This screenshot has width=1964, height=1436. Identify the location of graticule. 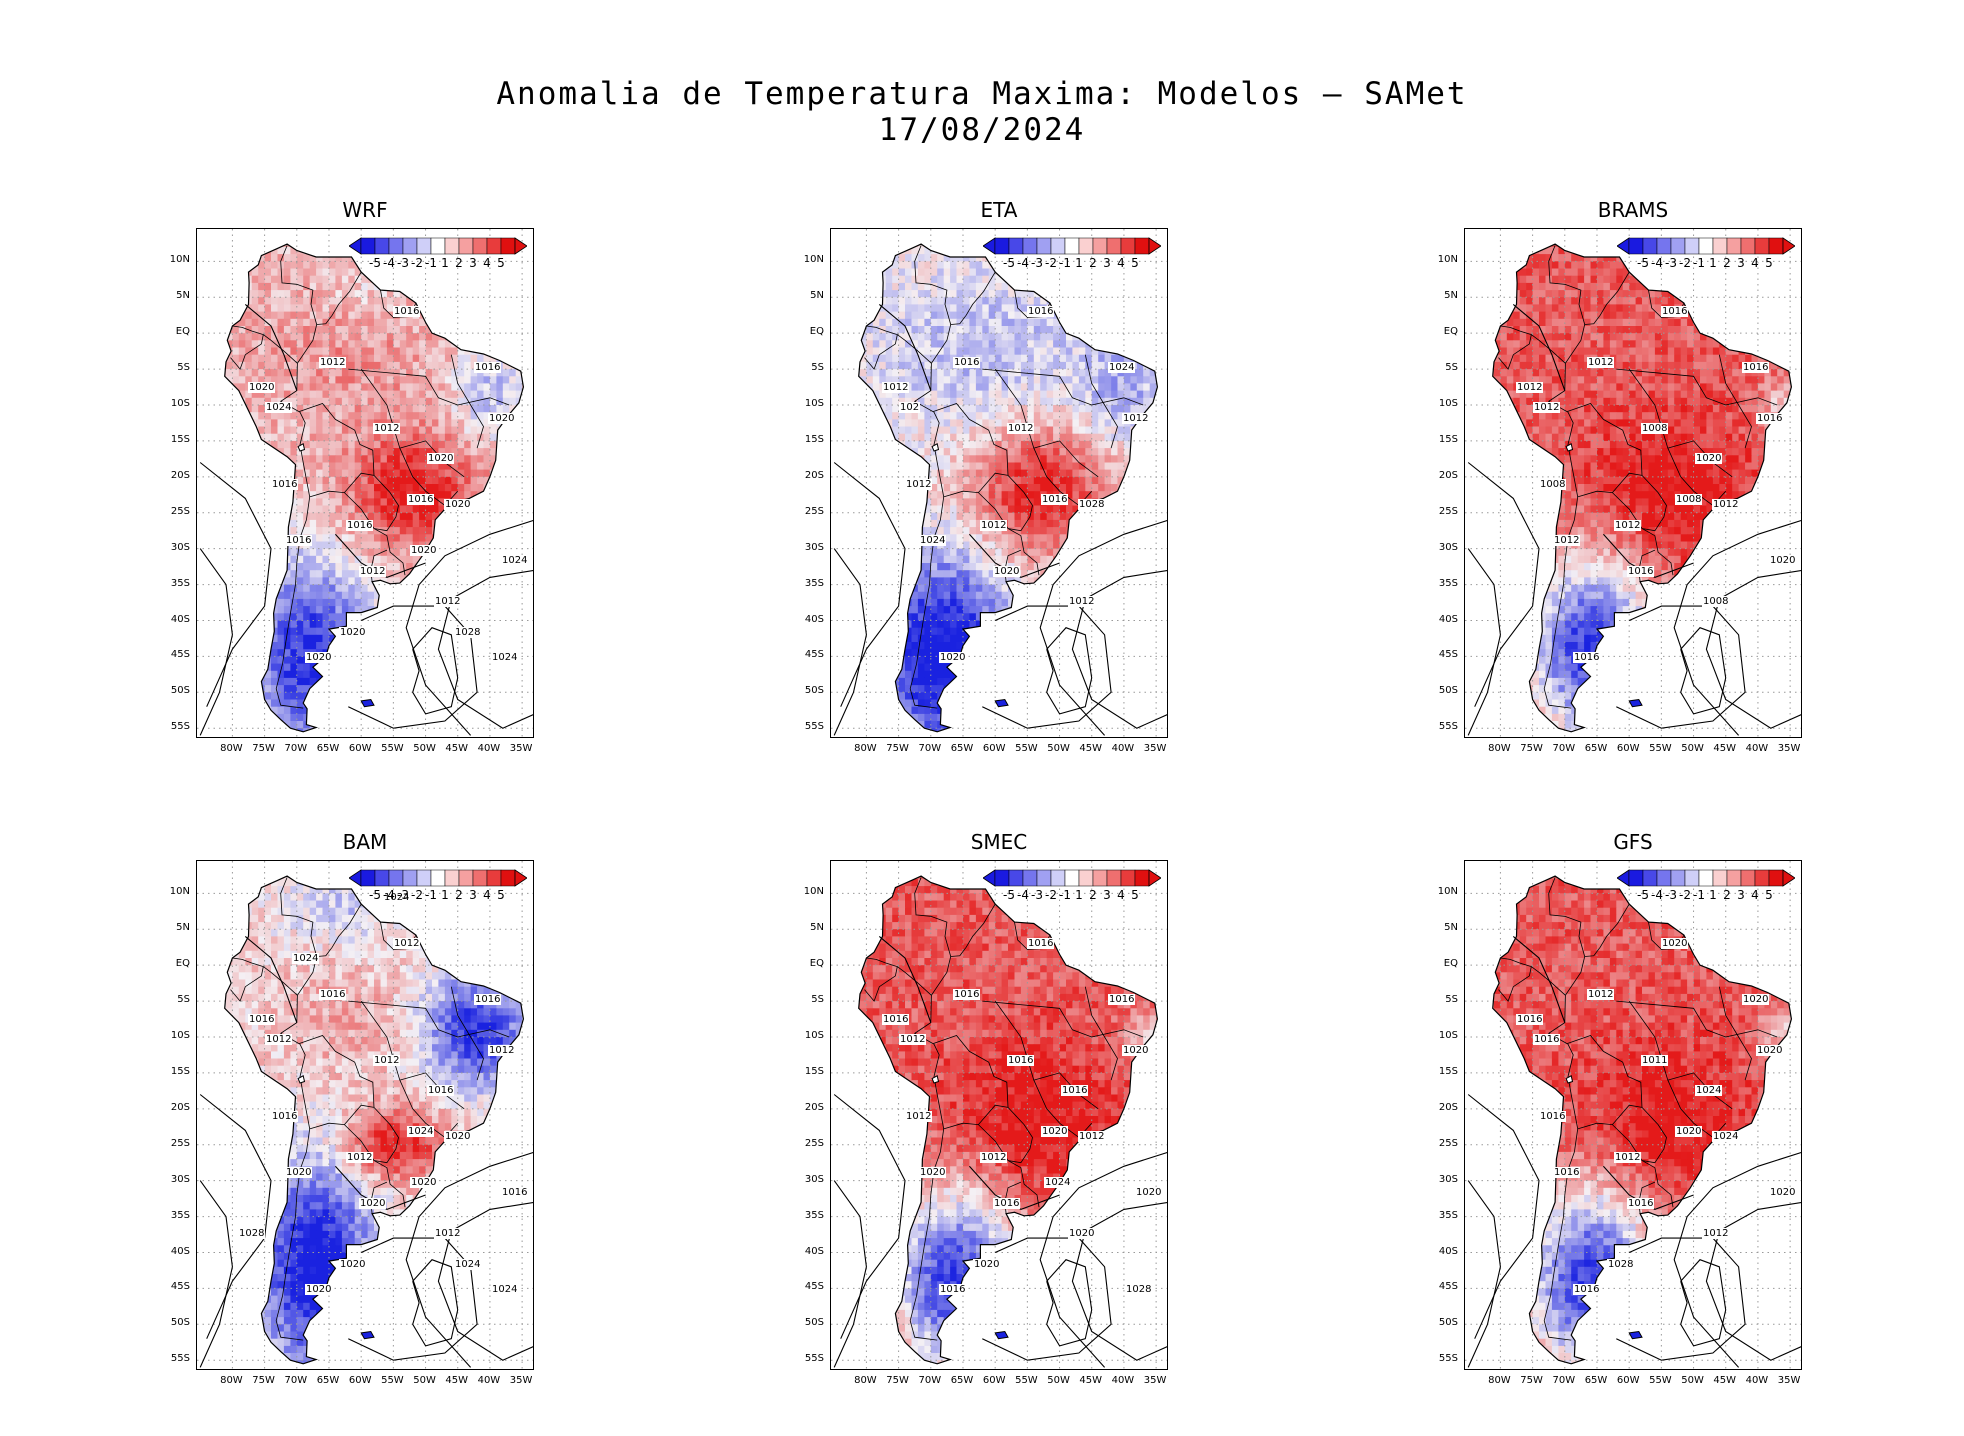
(1633, 1115).